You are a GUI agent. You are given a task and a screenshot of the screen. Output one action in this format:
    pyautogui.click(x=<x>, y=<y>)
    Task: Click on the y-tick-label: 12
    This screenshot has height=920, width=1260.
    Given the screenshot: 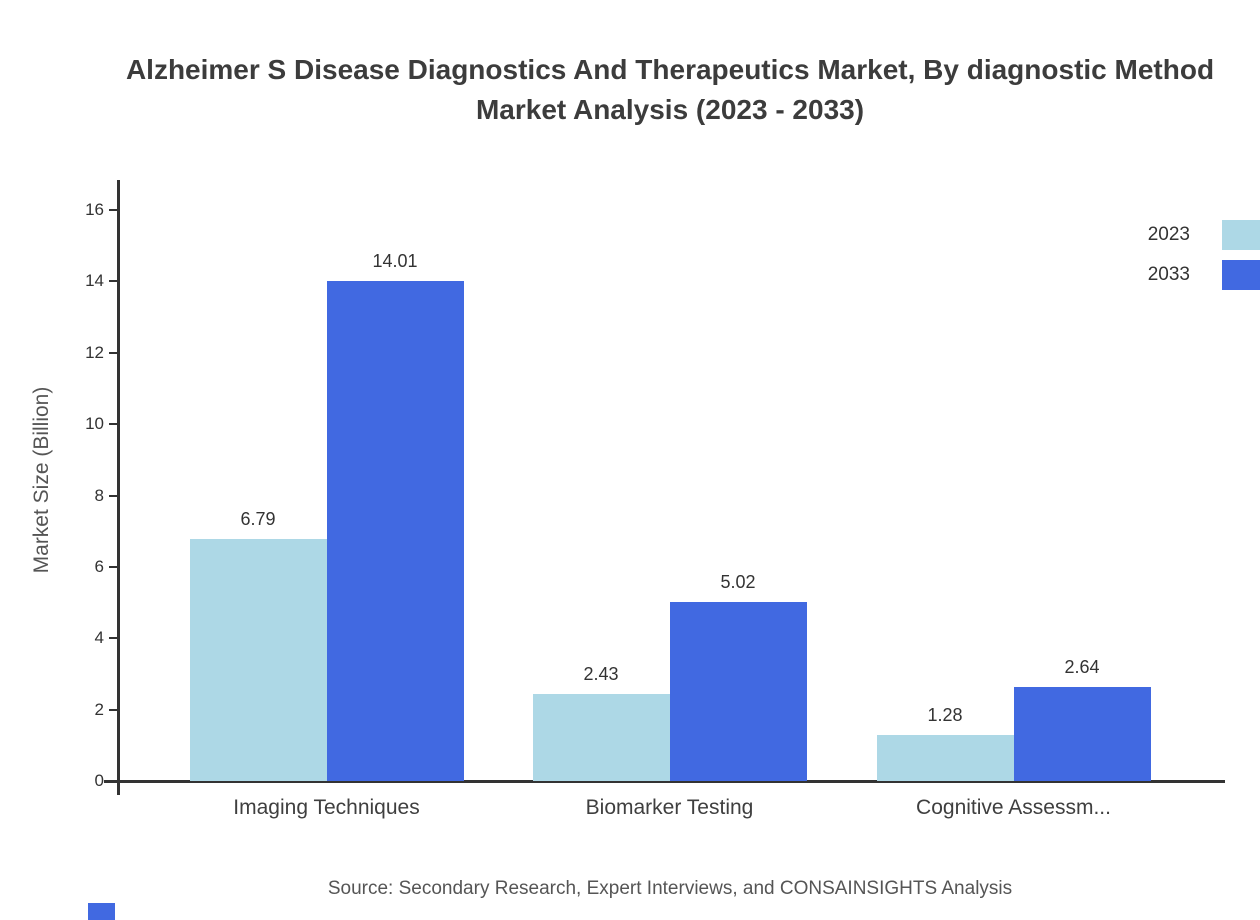 What is the action you would take?
    pyautogui.click(x=94, y=352)
    